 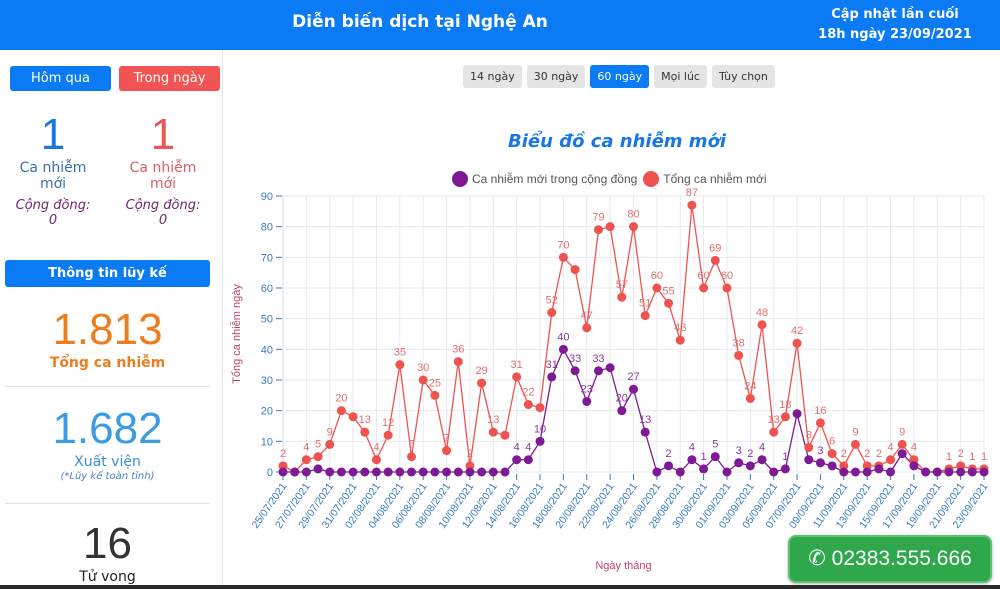 What do you see at coordinates (163, 220) in the screenshot?
I see `today-community-value: 0` at bounding box center [163, 220].